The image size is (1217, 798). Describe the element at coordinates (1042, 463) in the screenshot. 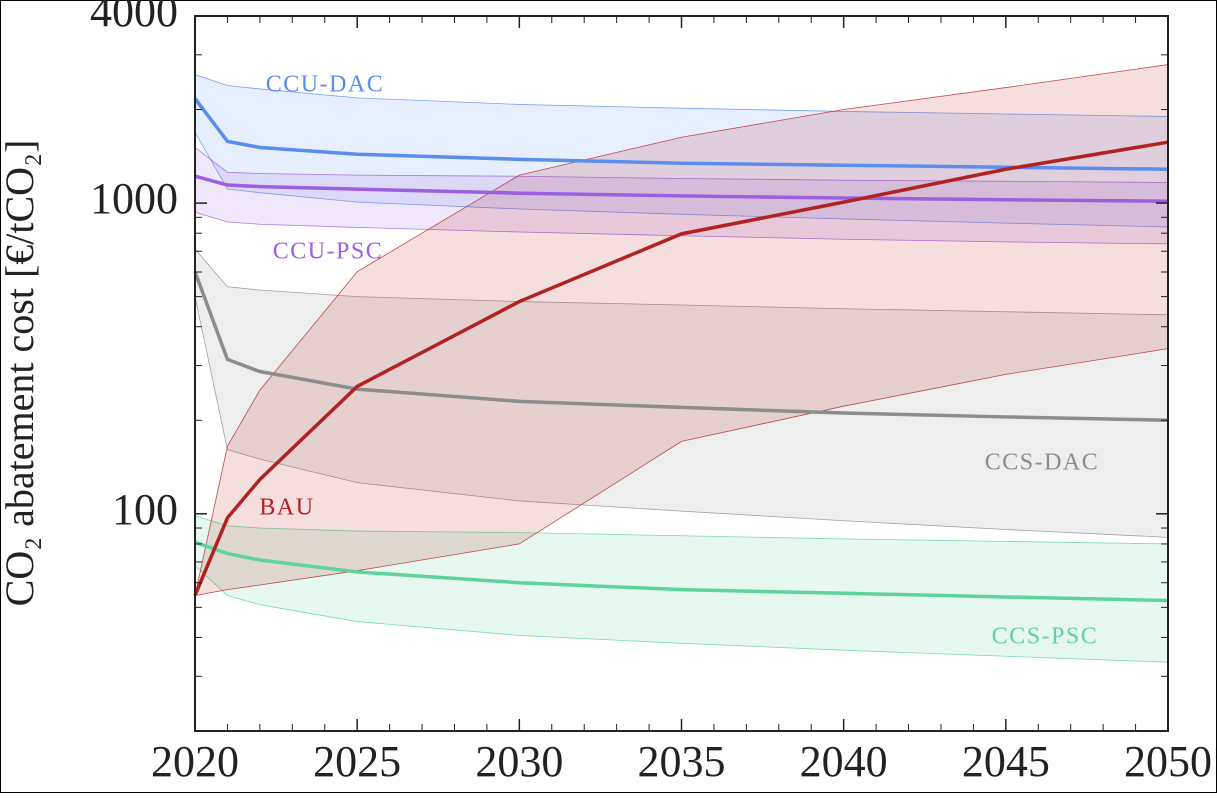

I see `series-label: CCS-DAC` at that location.